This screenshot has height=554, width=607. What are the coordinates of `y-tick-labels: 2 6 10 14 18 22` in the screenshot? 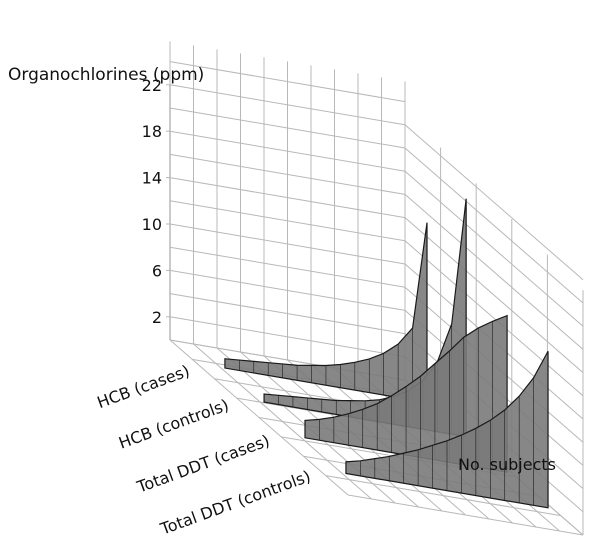 It's located at (152, 201).